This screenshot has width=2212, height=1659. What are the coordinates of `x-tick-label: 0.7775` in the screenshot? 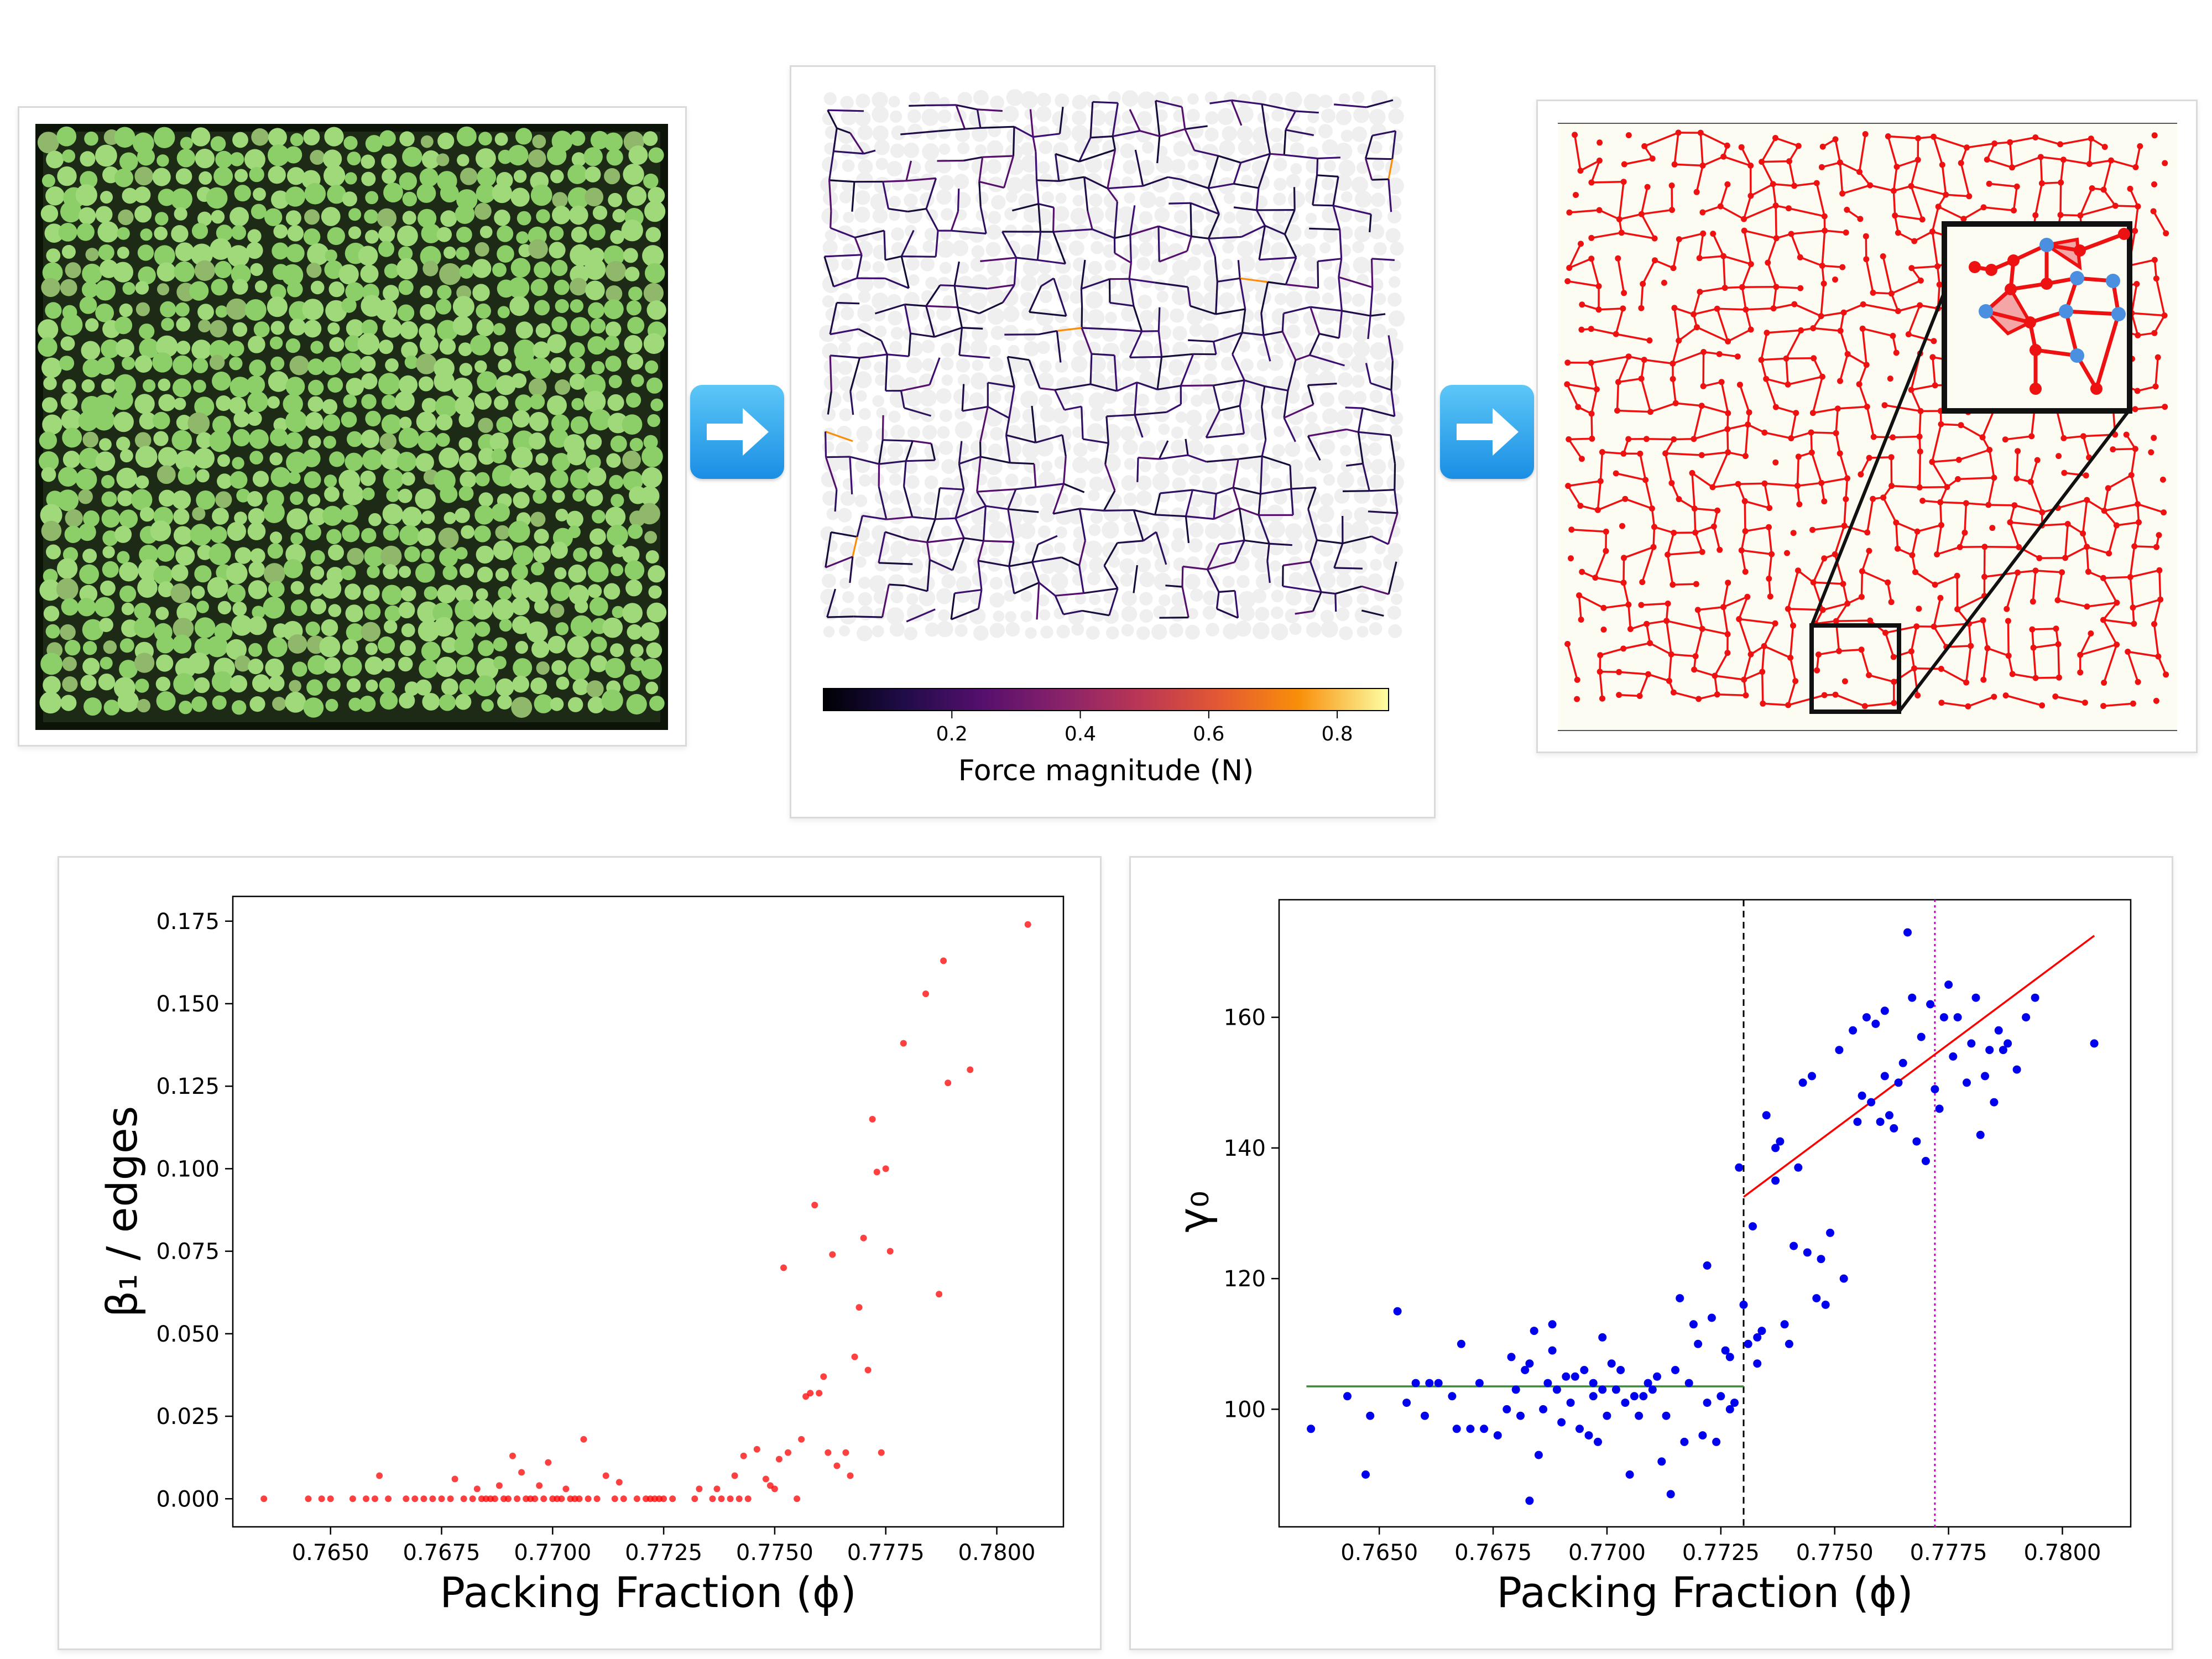 It's located at (886, 1553).